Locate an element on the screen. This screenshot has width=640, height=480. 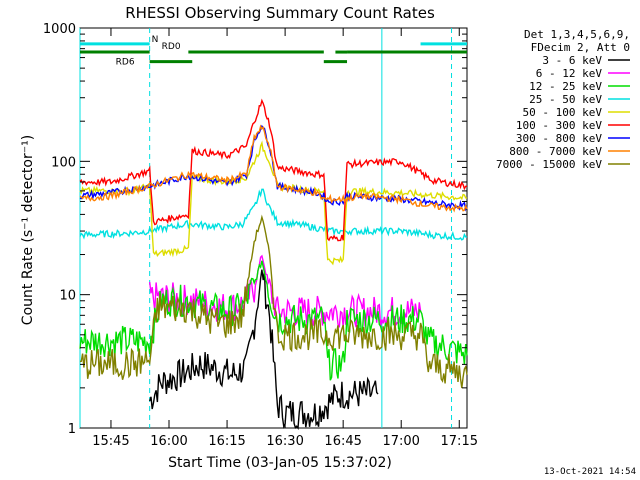
legend-label-7: 800 - 7000 keV is located at coordinates (555, 151).